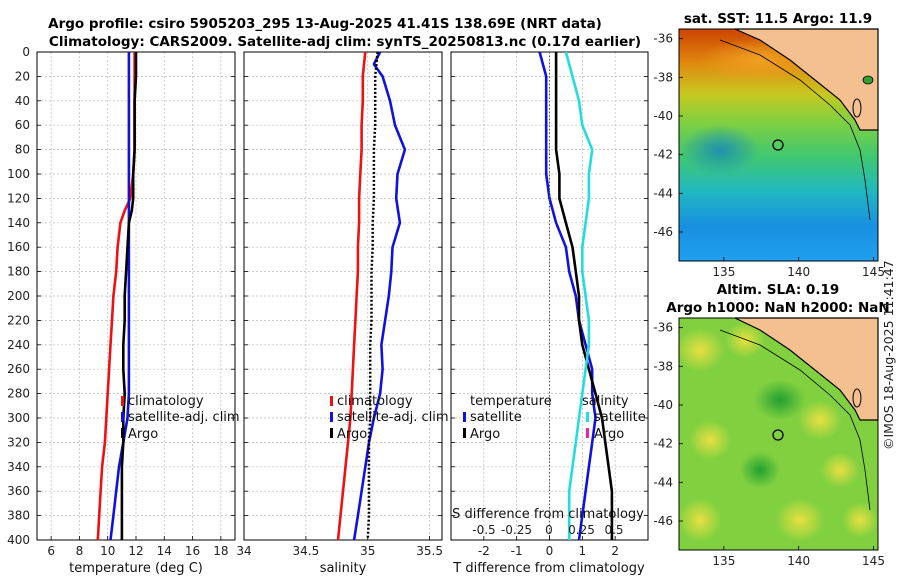 The height and width of the screenshot is (580, 900). I want to click on xtick-difference--2: -2, so click(484, 551).